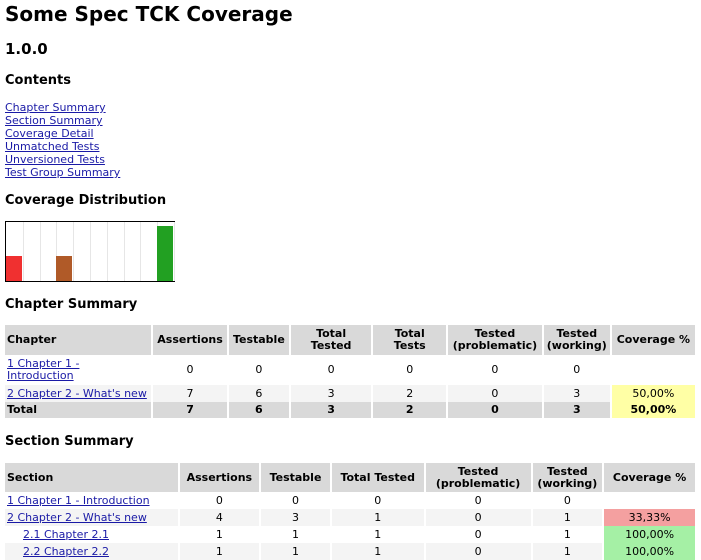 This screenshot has height=560, width=701. I want to click on testable-cell: 1, so click(296, 534).